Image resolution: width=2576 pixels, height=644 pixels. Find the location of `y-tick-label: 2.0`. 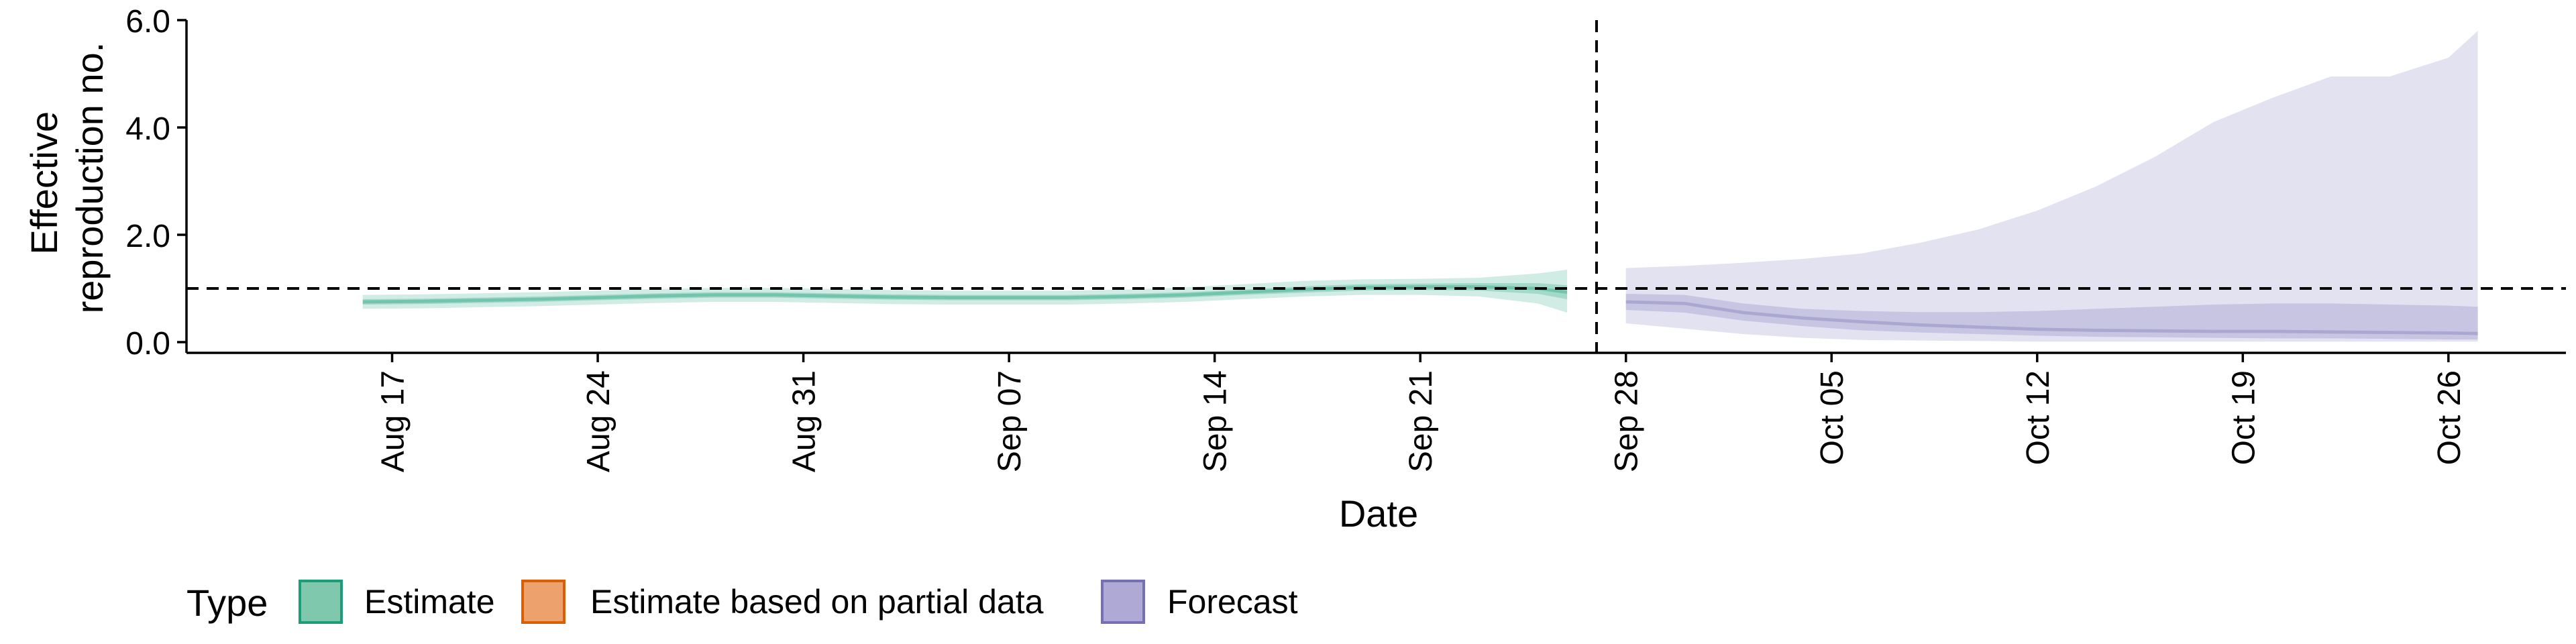

y-tick-label: 2.0 is located at coordinates (147, 236).